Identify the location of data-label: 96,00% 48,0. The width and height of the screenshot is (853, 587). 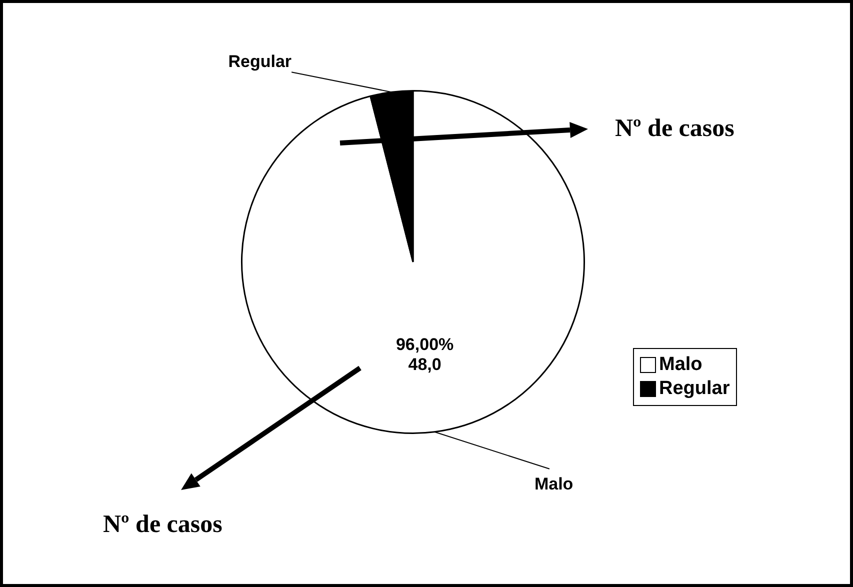
(425, 354).